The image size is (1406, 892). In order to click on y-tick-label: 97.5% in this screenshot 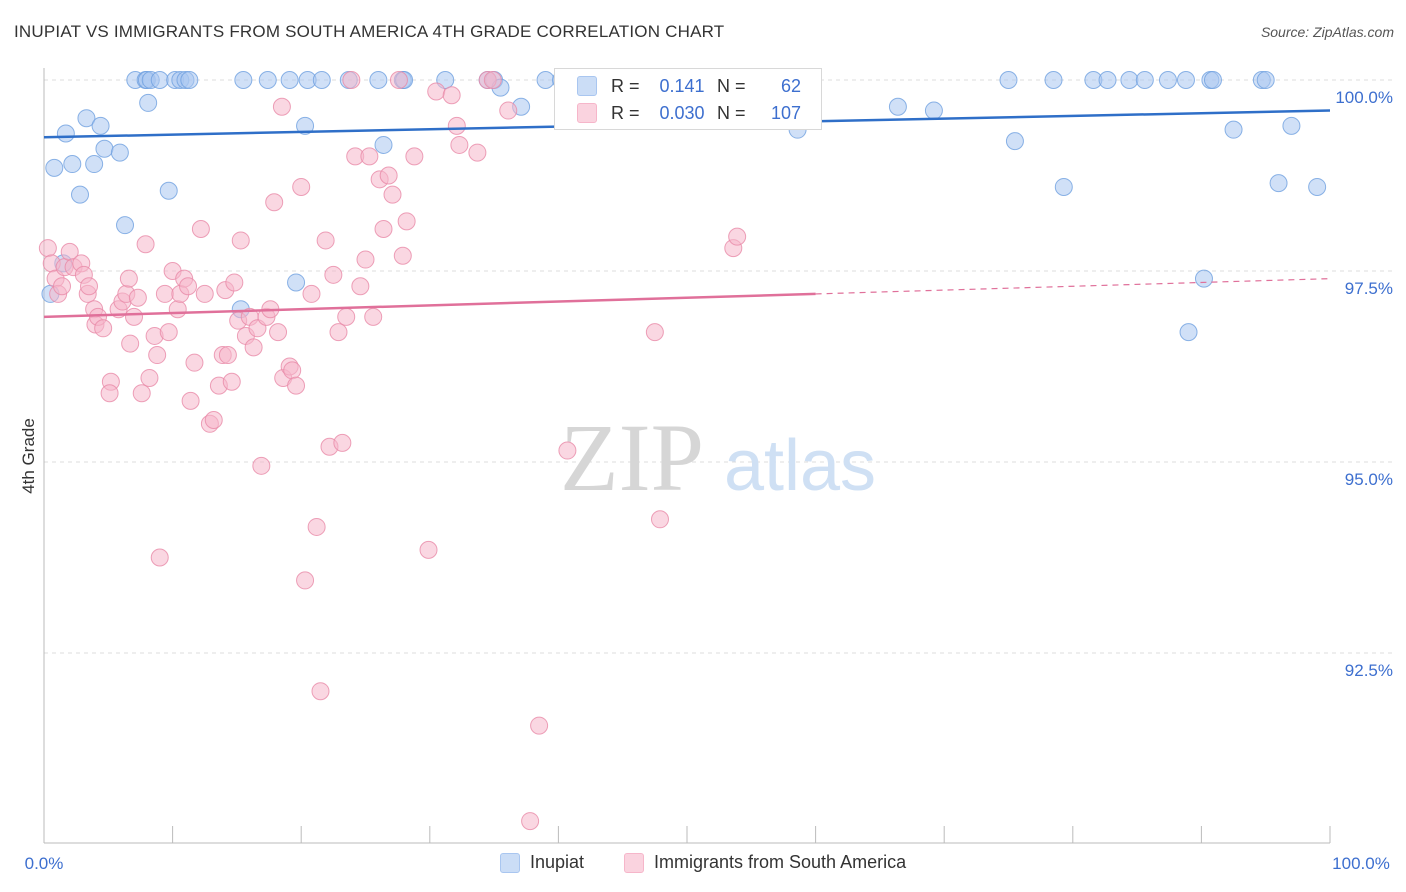, I will do `click(1369, 288)`.